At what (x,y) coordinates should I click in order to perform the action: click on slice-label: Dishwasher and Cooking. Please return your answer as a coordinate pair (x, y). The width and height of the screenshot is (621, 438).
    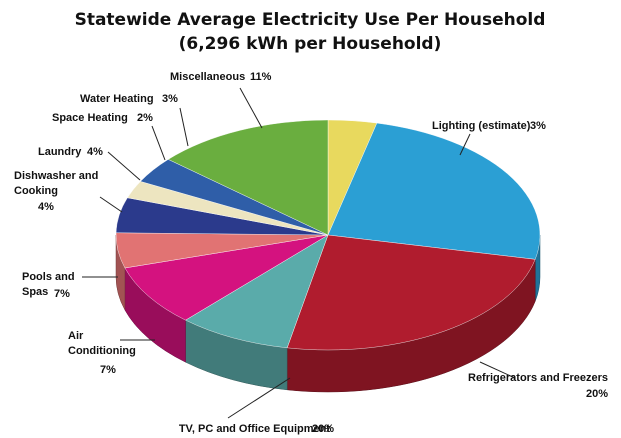
    Looking at the image, I should click on (56, 183).